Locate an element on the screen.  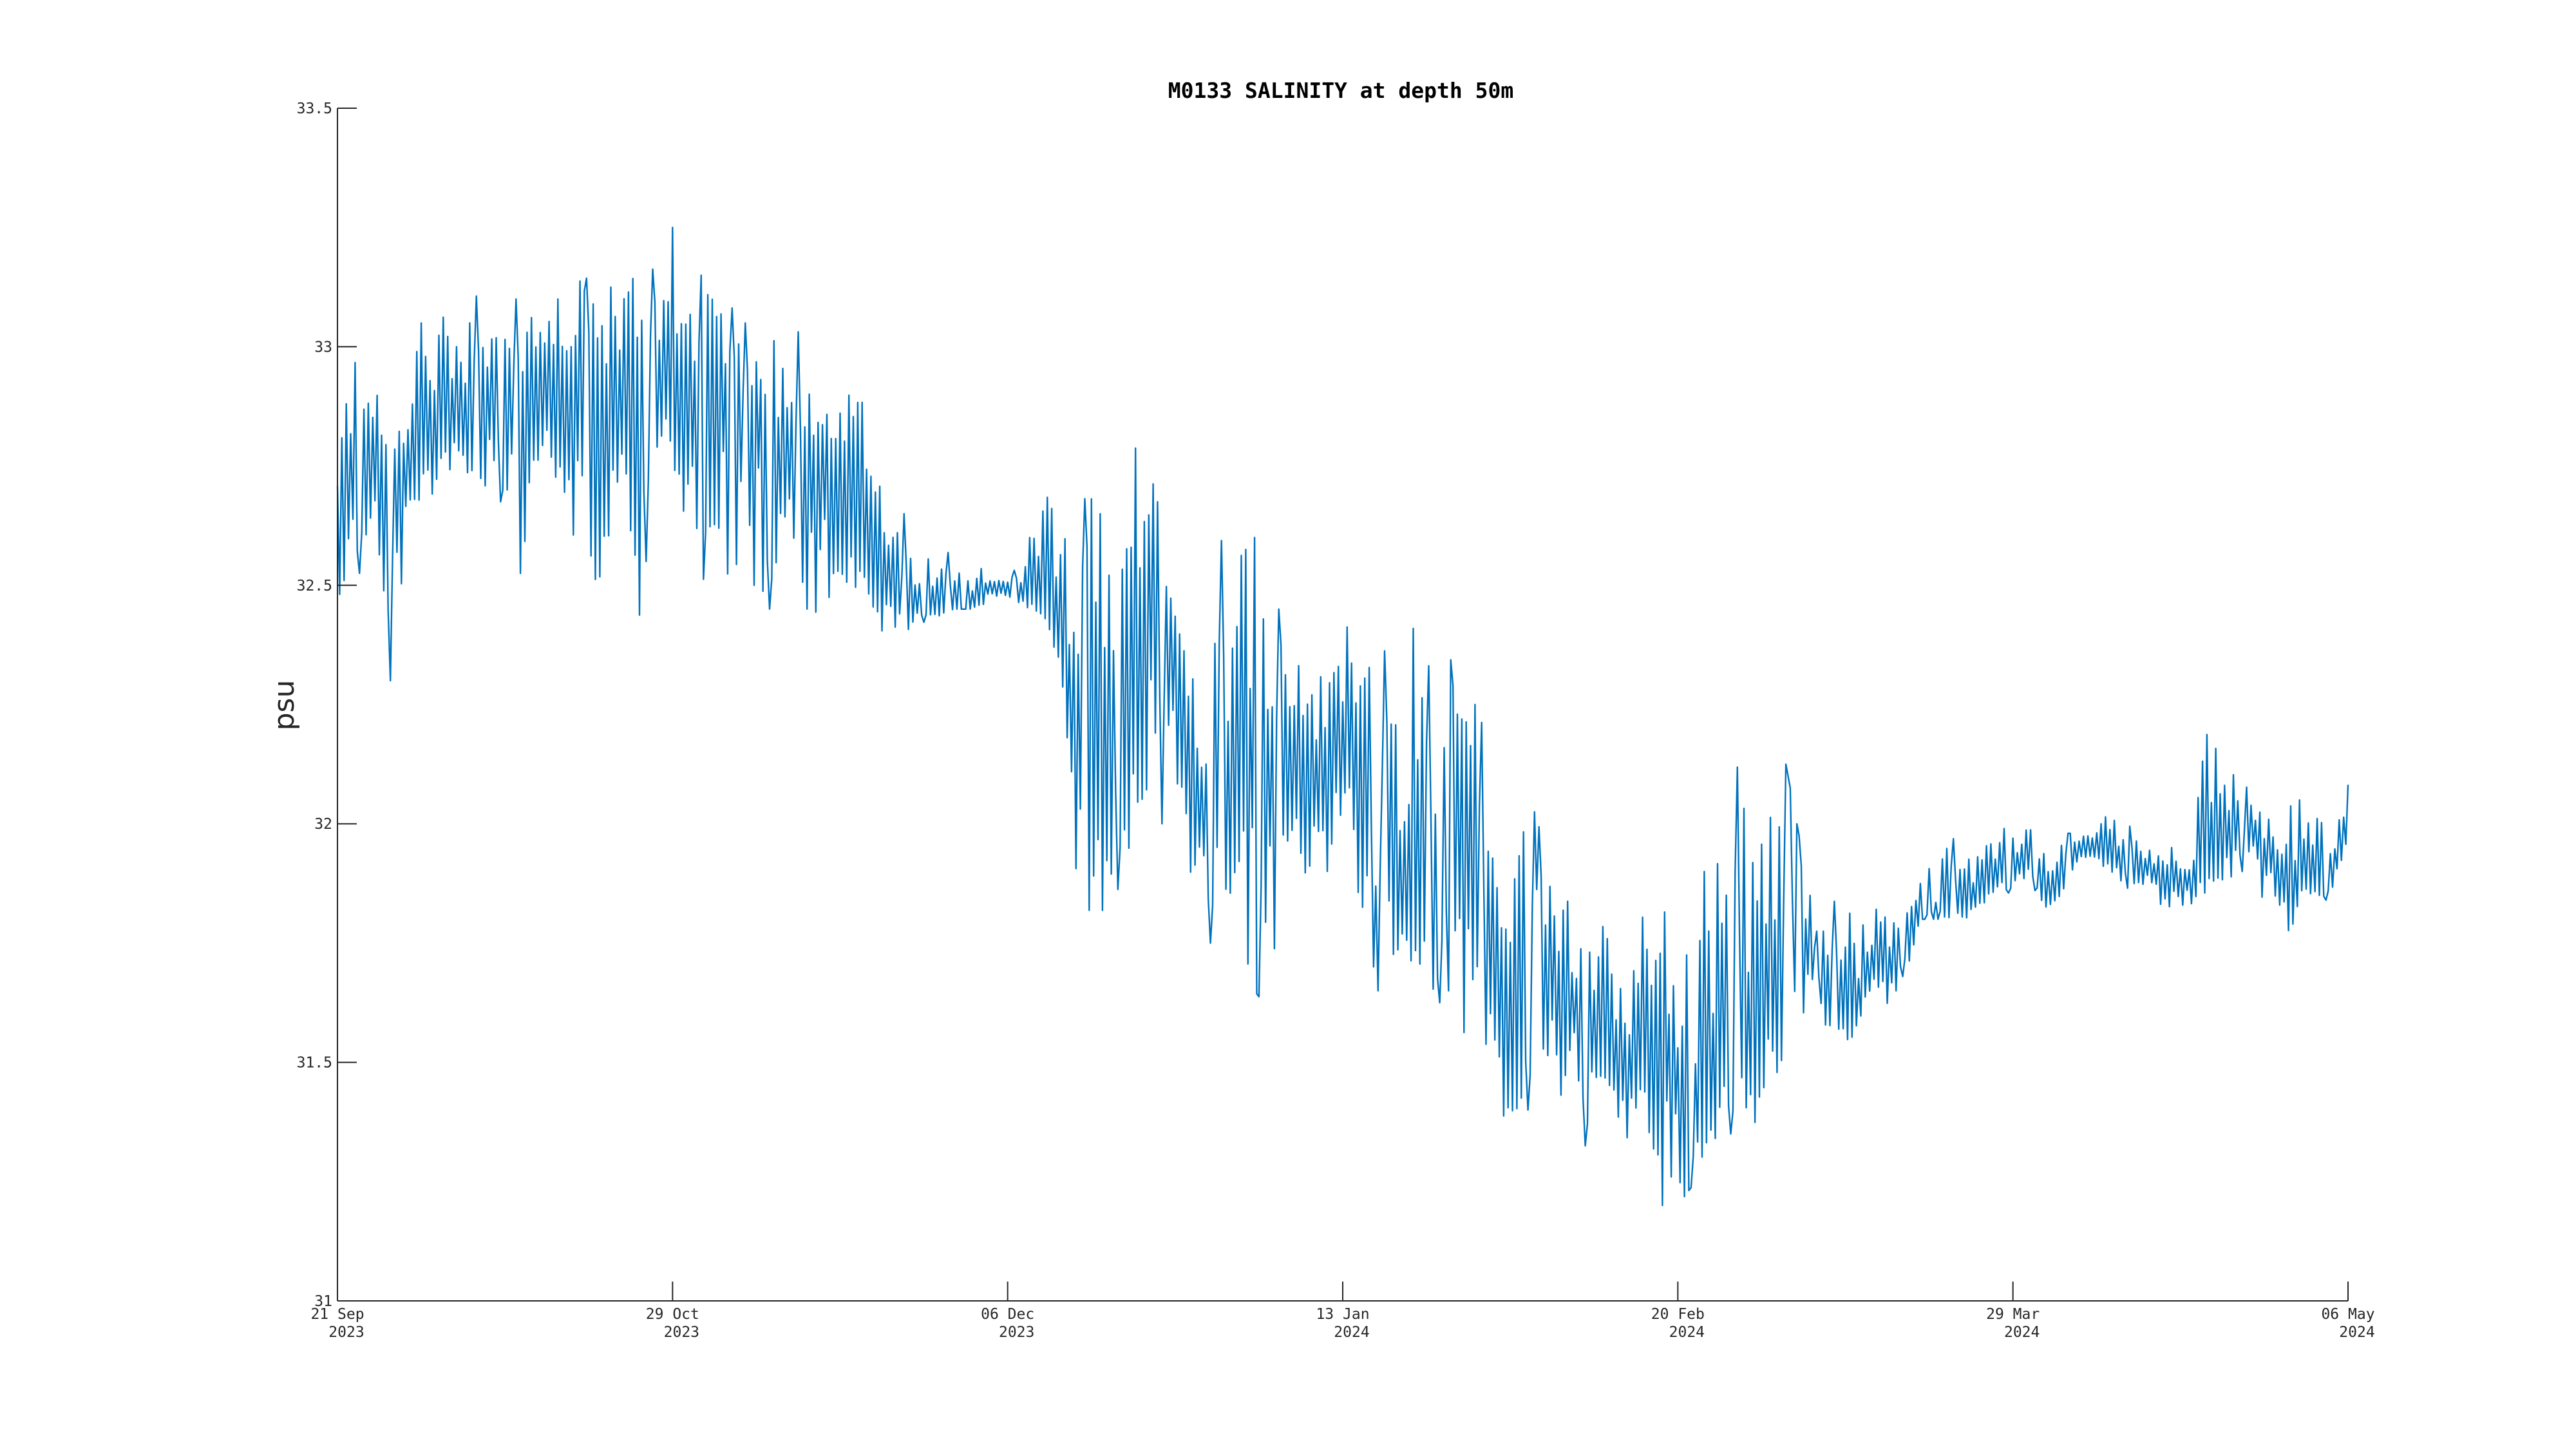
x-tick-label: 29 Oct is located at coordinates (673, 1315).